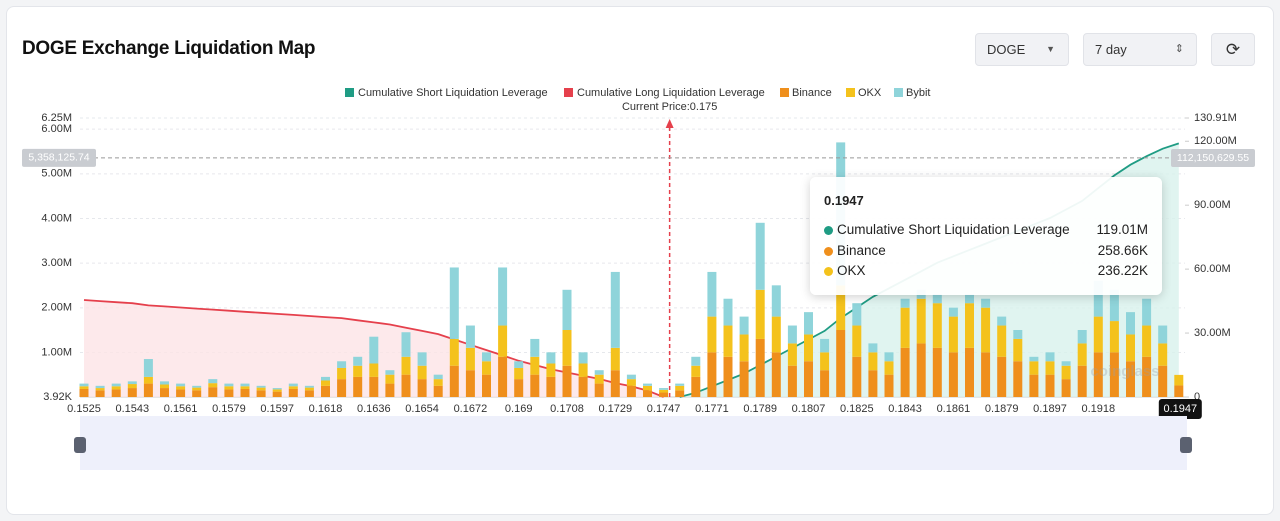 This screenshot has height=521, width=1280. I want to click on y2-tick-label: 130.91M, so click(1215, 118).